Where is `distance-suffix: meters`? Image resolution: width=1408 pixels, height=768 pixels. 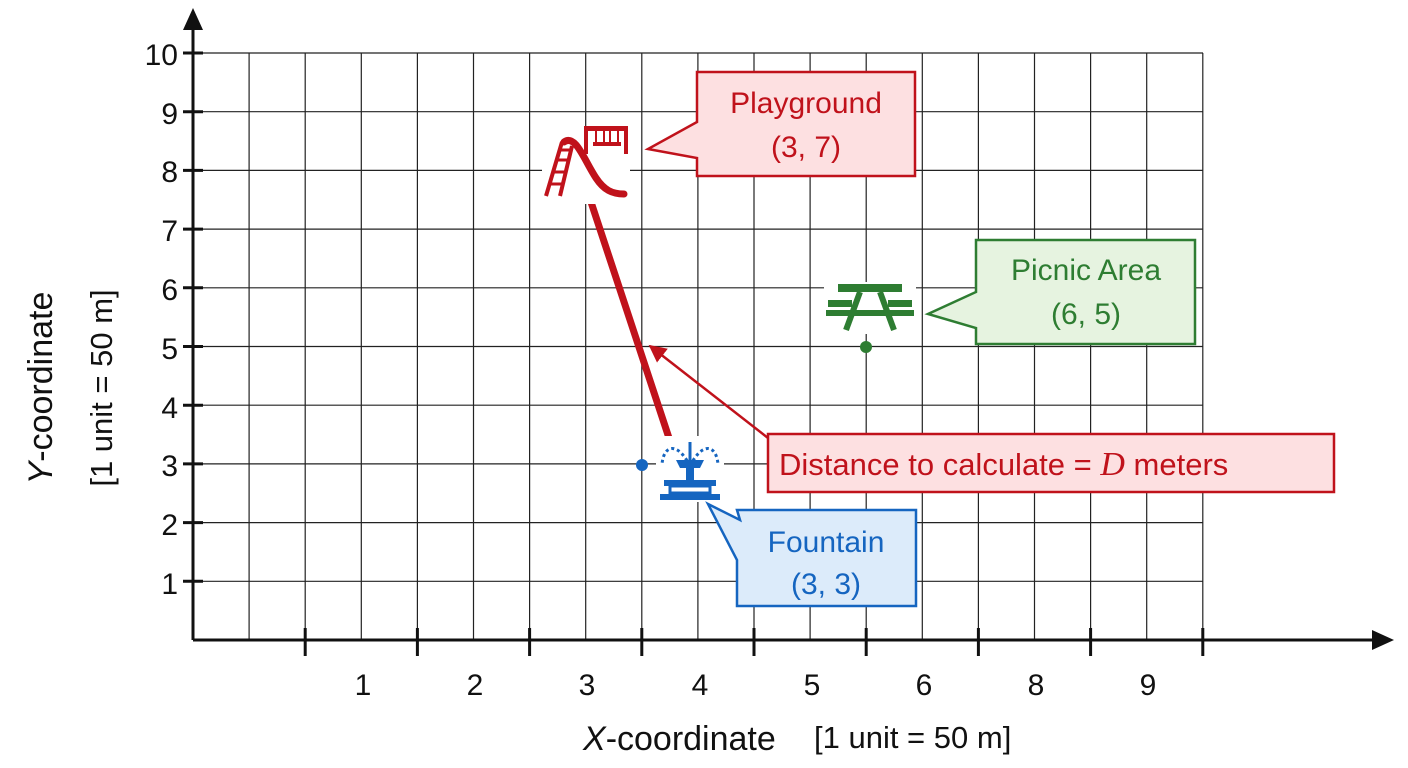
distance-suffix: meters is located at coordinates (1176, 464).